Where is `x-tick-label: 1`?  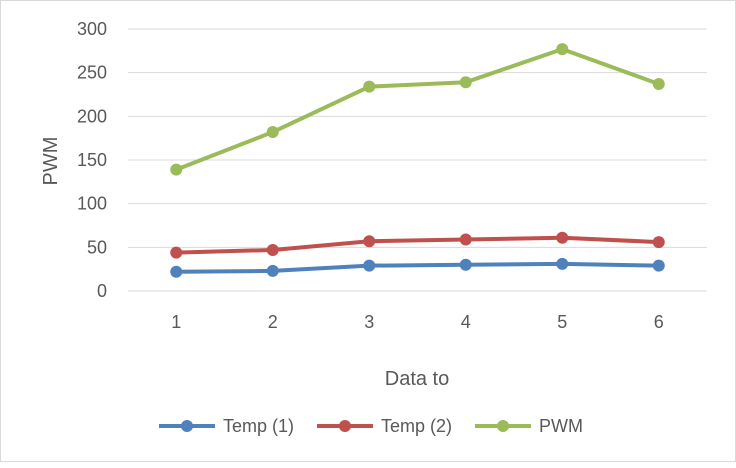
x-tick-label: 1 is located at coordinates (176, 322).